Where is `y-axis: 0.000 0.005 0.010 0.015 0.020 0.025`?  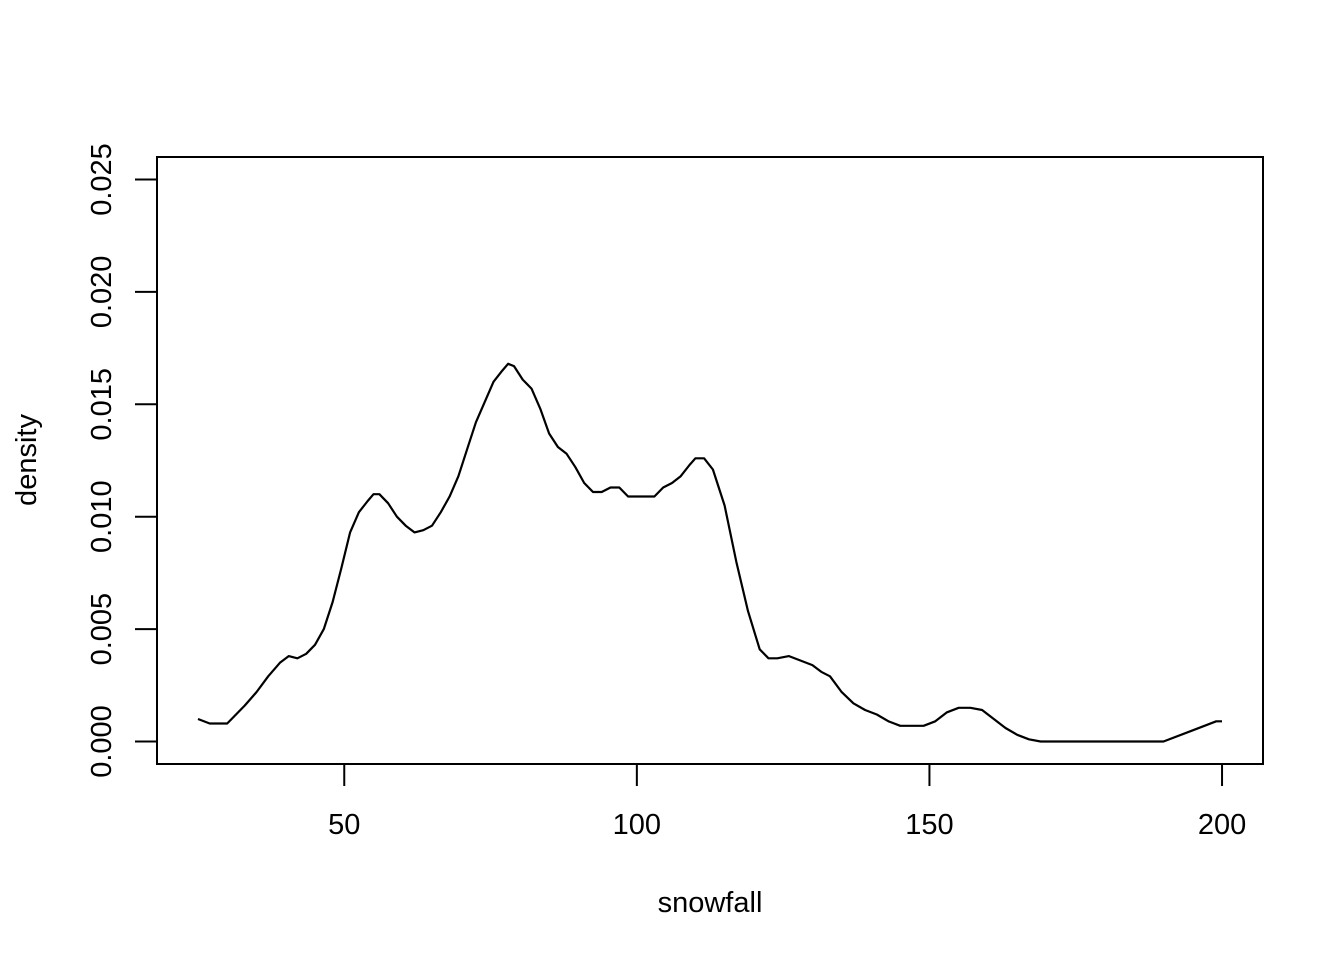 y-axis: 0.000 0.005 0.010 0.015 0.020 0.025 is located at coordinates (122, 460).